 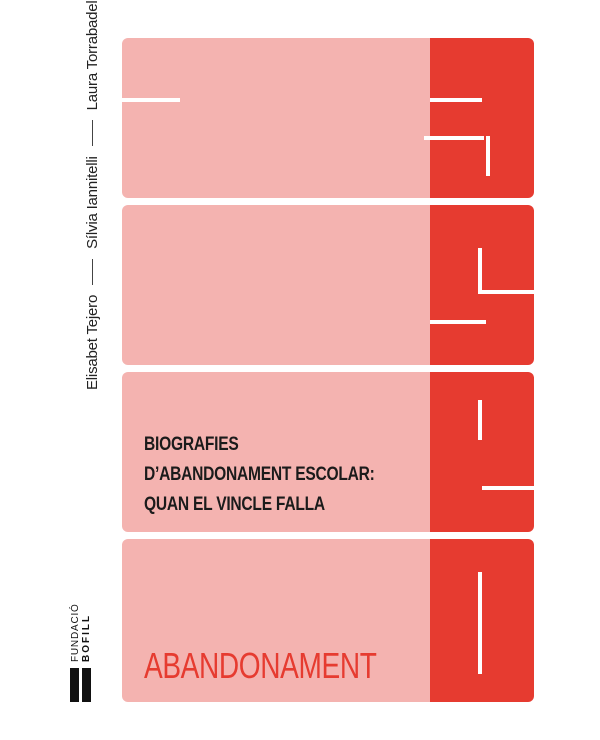 I want to click on line-r-horiz, so click(x=508, y=488).